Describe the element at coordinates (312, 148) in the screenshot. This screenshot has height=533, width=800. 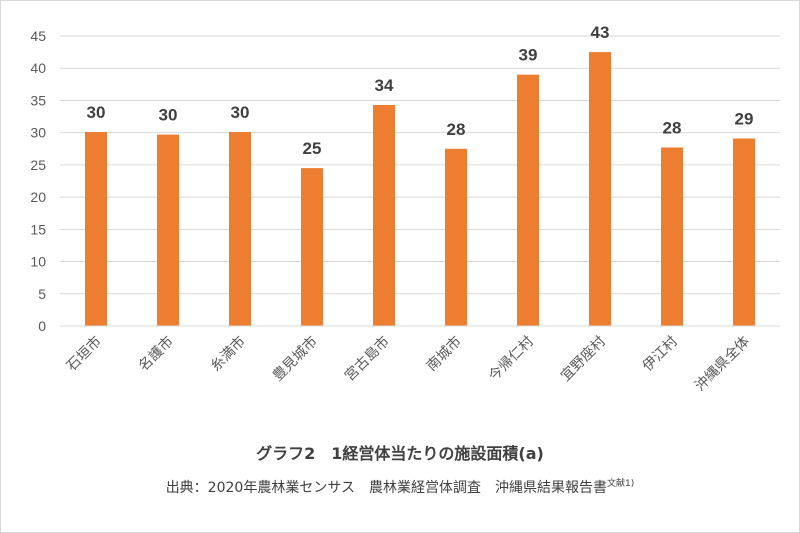
I see `data-label: 25` at that location.